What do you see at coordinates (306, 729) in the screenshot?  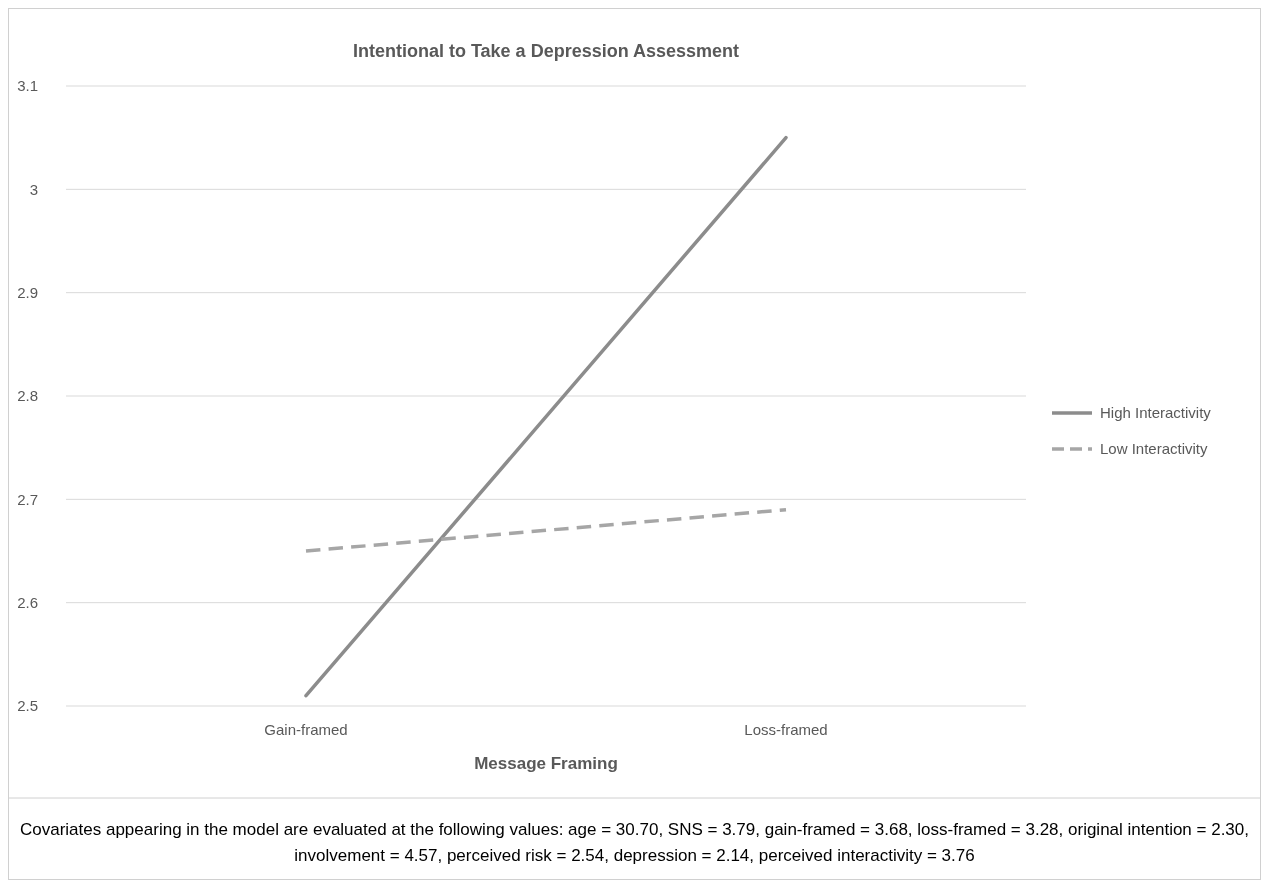 I see `x-tick-label: Gain-framed` at bounding box center [306, 729].